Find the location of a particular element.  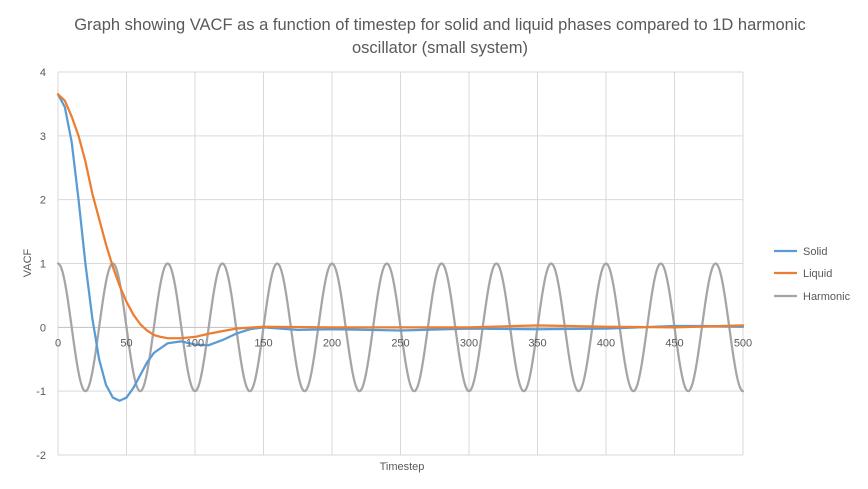

y-tick-label: 2 is located at coordinates (43, 201).